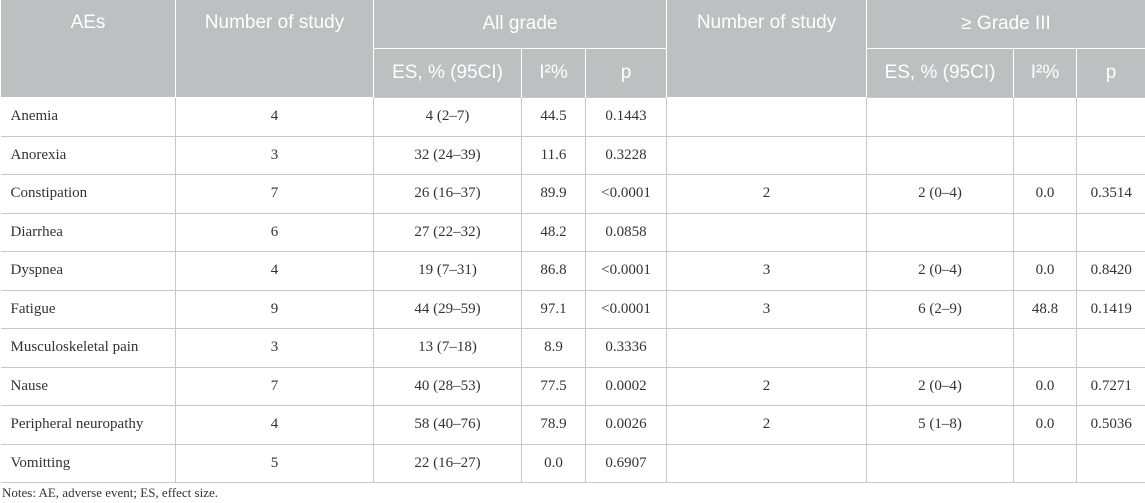 This screenshot has height=503, width=1145. I want to click on cell-es-all: 44 (29–59), so click(447, 309).